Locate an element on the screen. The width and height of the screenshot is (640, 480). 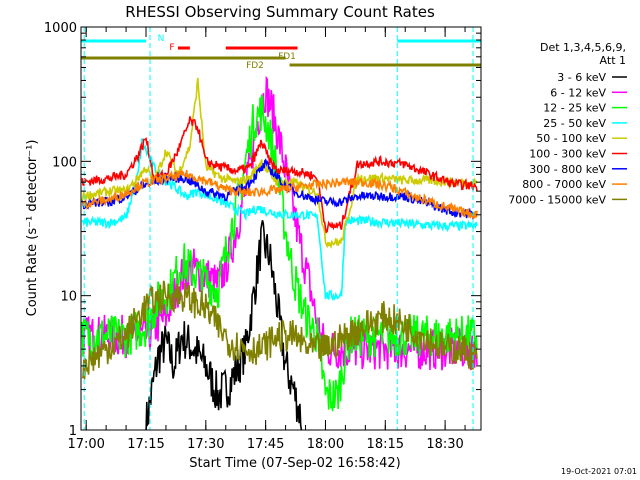
legend-header: Att 1 is located at coordinates (613, 60).